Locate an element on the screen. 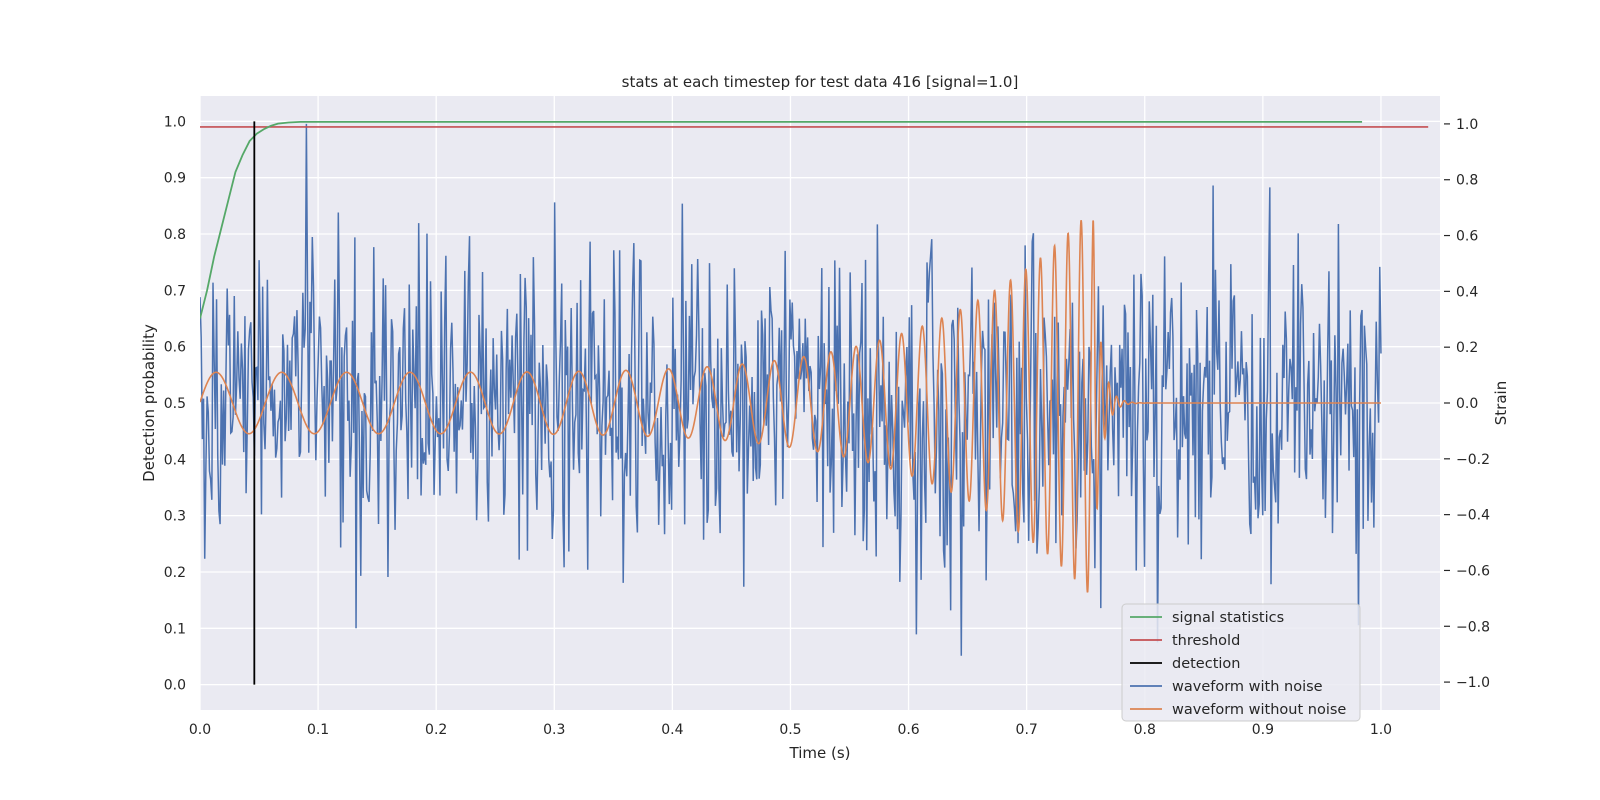 Image resolution: width=1600 pixels, height=800 pixels. y-tick-label: 0.0 is located at coordinates (175, 686).